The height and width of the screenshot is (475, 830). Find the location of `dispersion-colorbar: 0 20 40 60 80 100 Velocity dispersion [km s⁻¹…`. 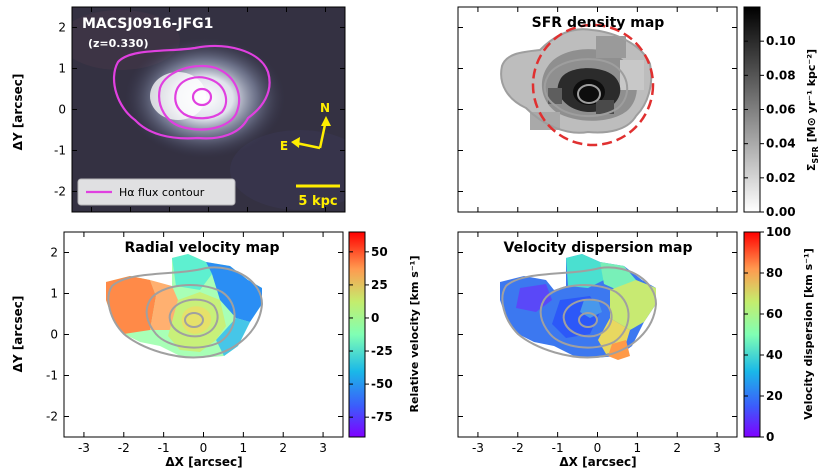

dispersion-colorbar: 0 20 40 60 80 100 Velocity dispersion [km s⁻¹… is located at coordinates (779, 334).